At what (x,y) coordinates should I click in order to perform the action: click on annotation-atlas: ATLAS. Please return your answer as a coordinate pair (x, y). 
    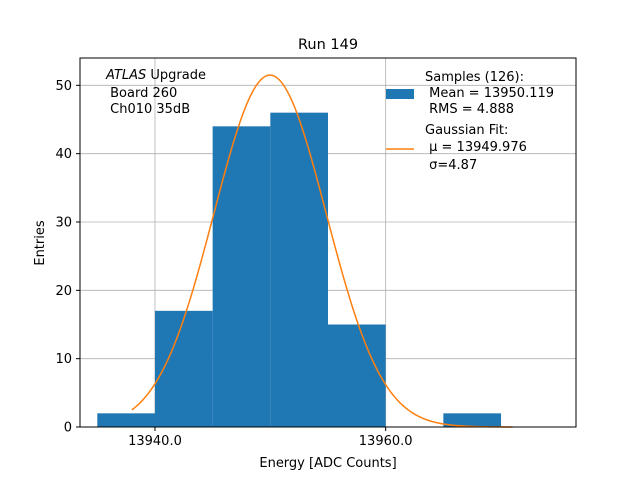
    Looking at the image, I should click on (125, 75).